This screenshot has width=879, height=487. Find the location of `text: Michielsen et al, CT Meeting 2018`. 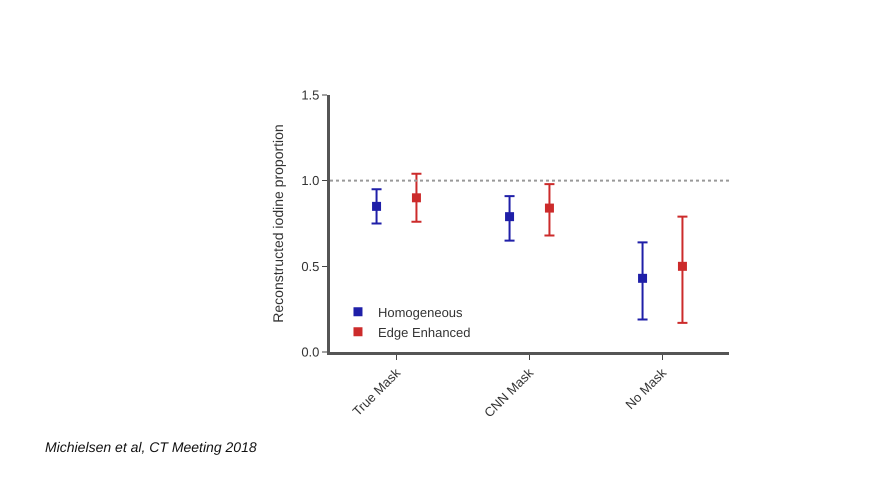

text: Michielsen et al, CT Meeting 2018 is located at coordinates (151, 447).